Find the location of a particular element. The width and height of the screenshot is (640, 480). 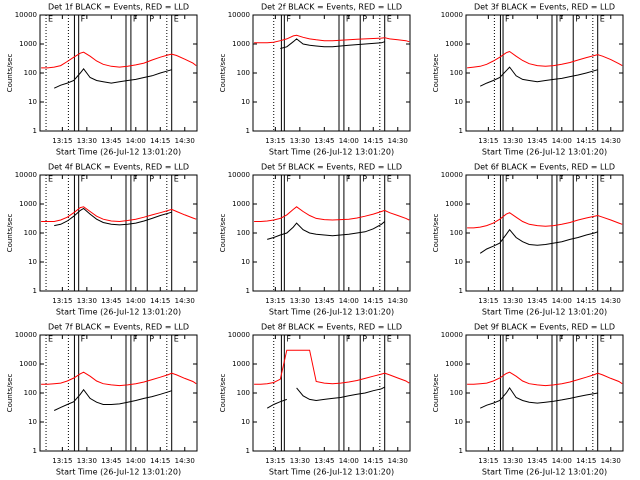

chart-title: Det 1f BLACK = Events, RED = LLD is located at coordinates (118, 7).